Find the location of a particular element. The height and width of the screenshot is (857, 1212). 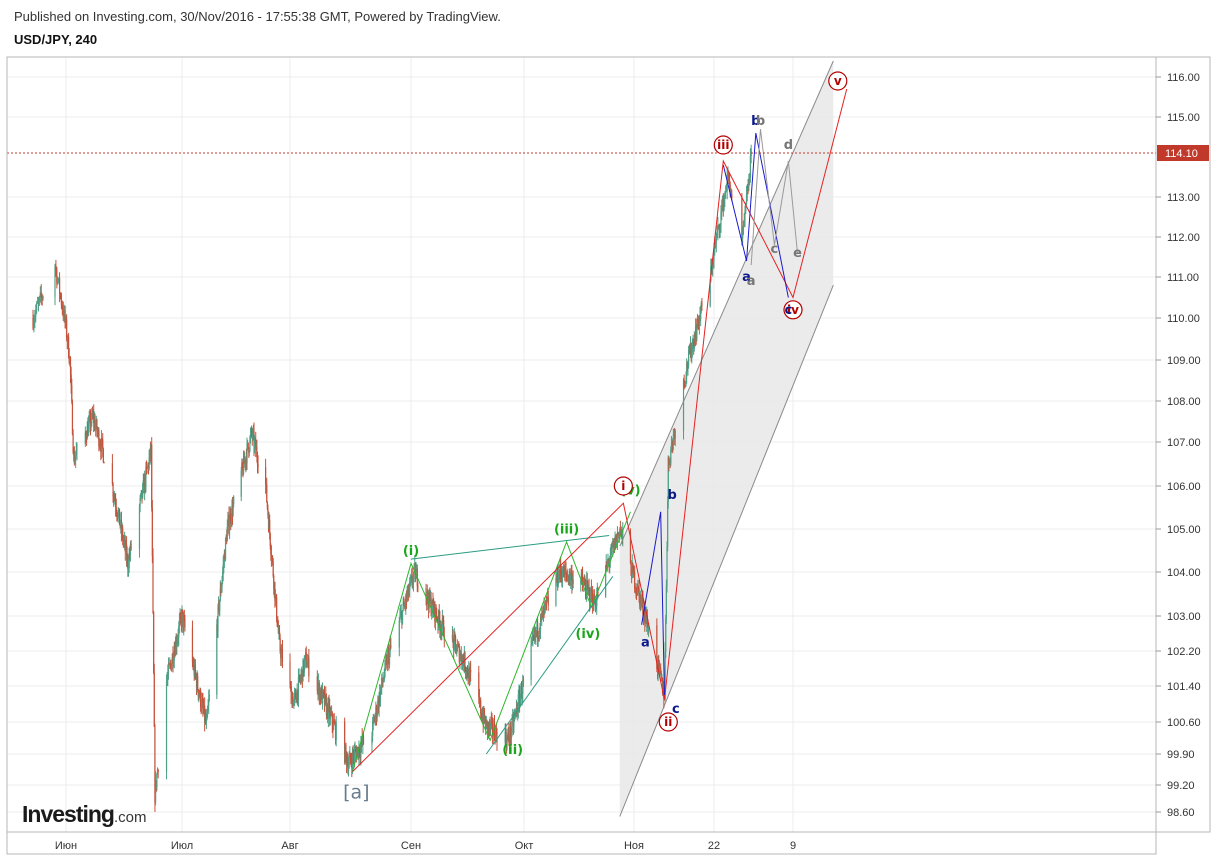

last-price-label: 114.10 is located at coordinates (1181, 154).